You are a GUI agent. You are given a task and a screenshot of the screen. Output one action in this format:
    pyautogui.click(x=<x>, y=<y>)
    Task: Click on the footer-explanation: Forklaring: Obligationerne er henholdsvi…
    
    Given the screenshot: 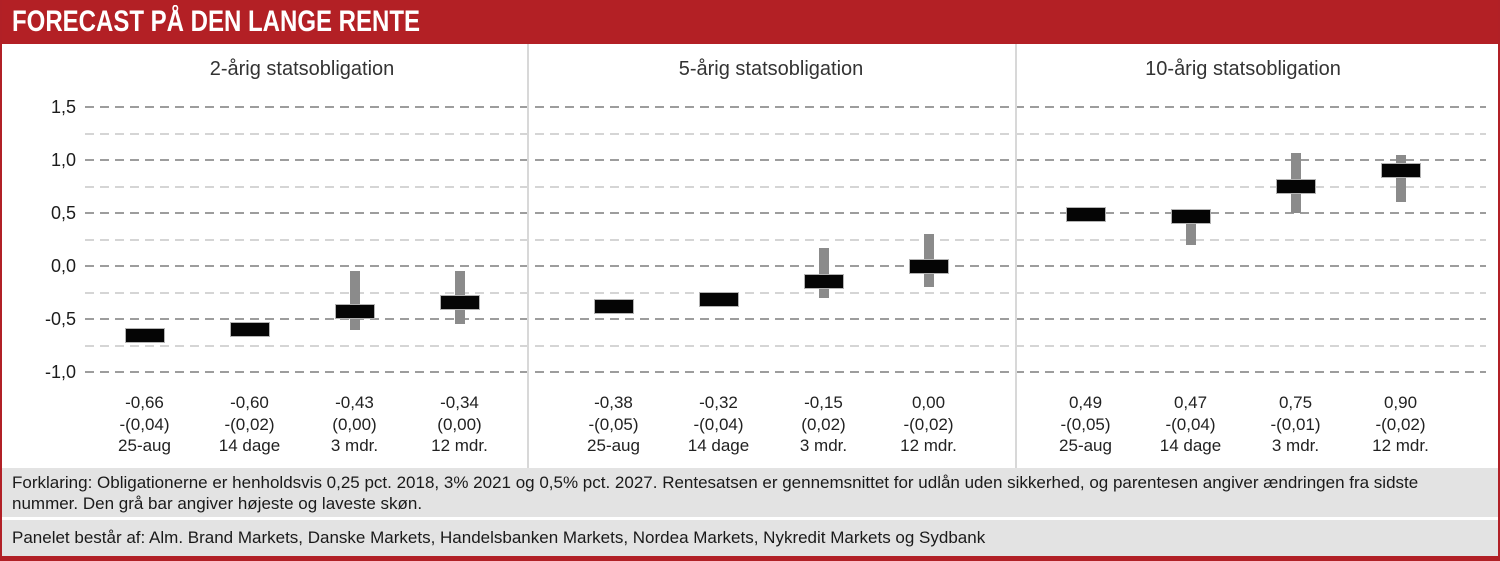 What is the action you would take?
    pyautogui.click(x=750, y=492)
    